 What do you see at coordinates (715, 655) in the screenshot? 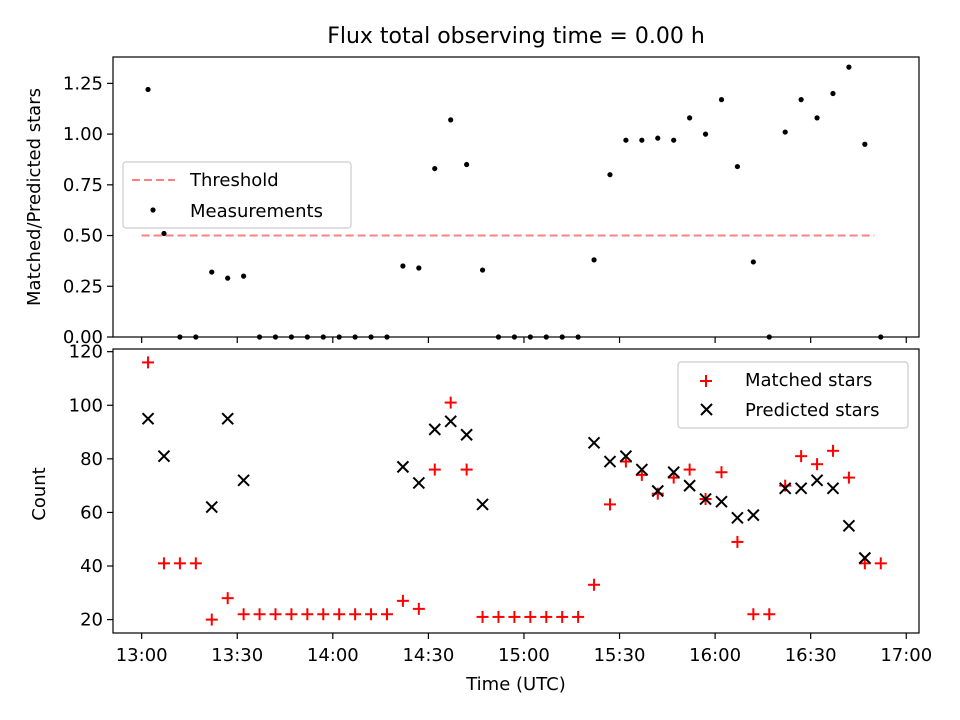
I see `bottom-x-tick-label: 16:00` at bounding box center [715, 655].